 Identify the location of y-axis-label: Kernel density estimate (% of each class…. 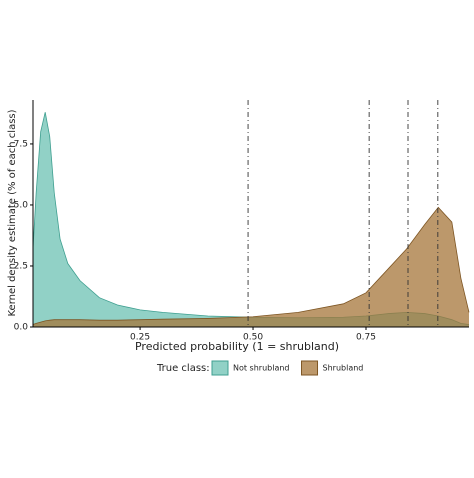
(12, 212).